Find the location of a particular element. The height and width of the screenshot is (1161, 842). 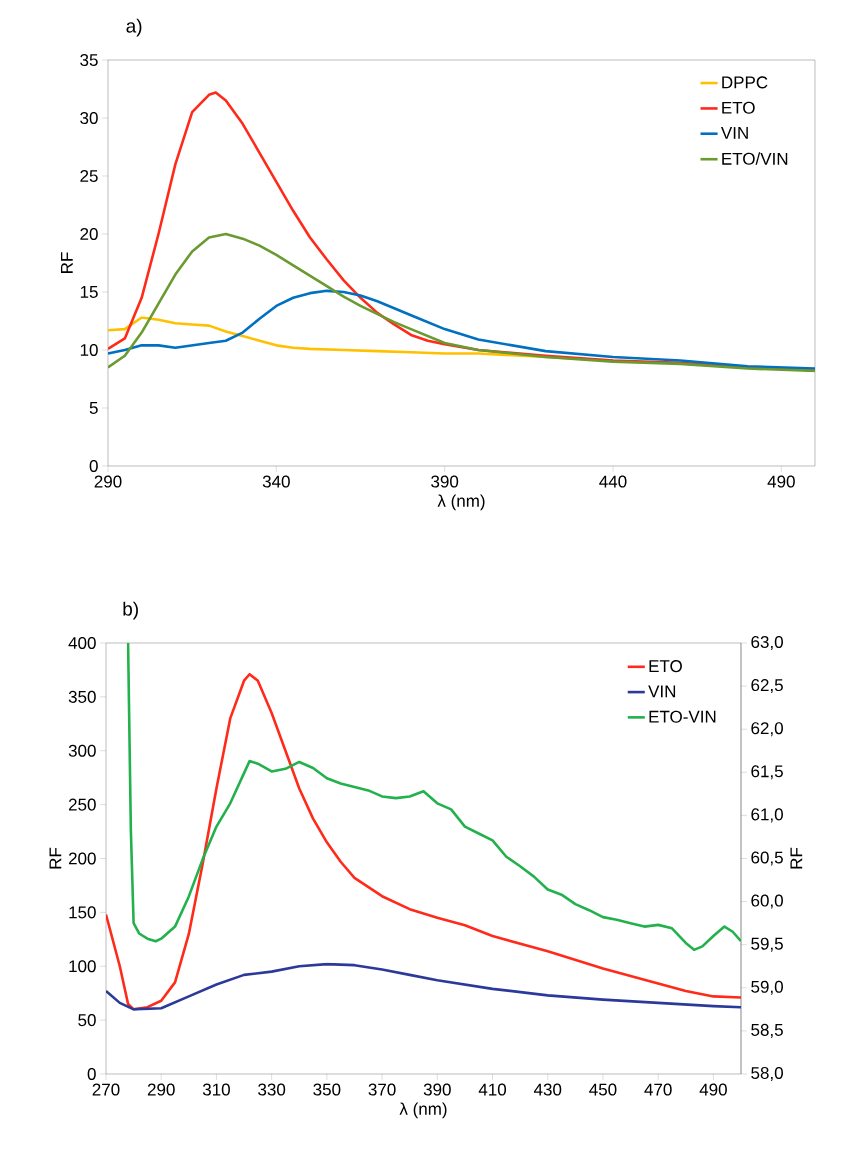

y-tick-label: 10 is located at coordinates (89, 350).